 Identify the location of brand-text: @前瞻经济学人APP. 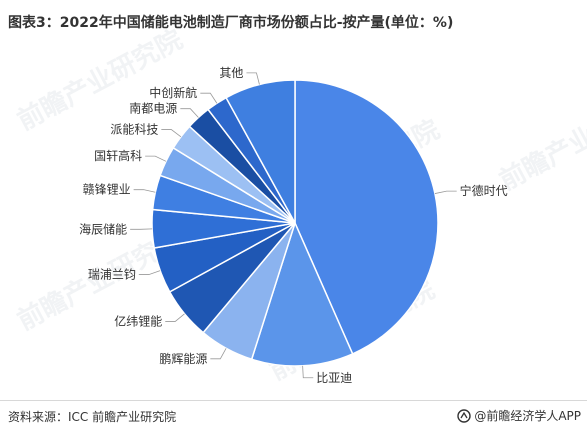
(527, 416).